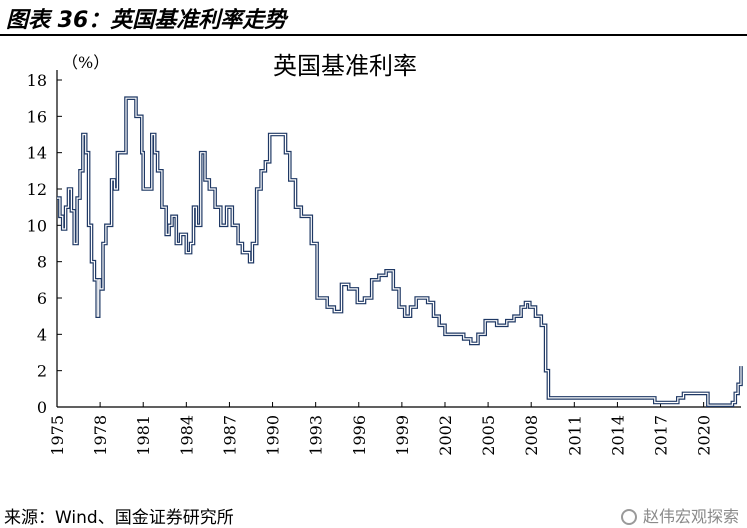 This screenshot has height=528, width=747. Describe the element at coordinates (359, 435) in the screenshot. I see `x-tick-label: 1996` at that location.